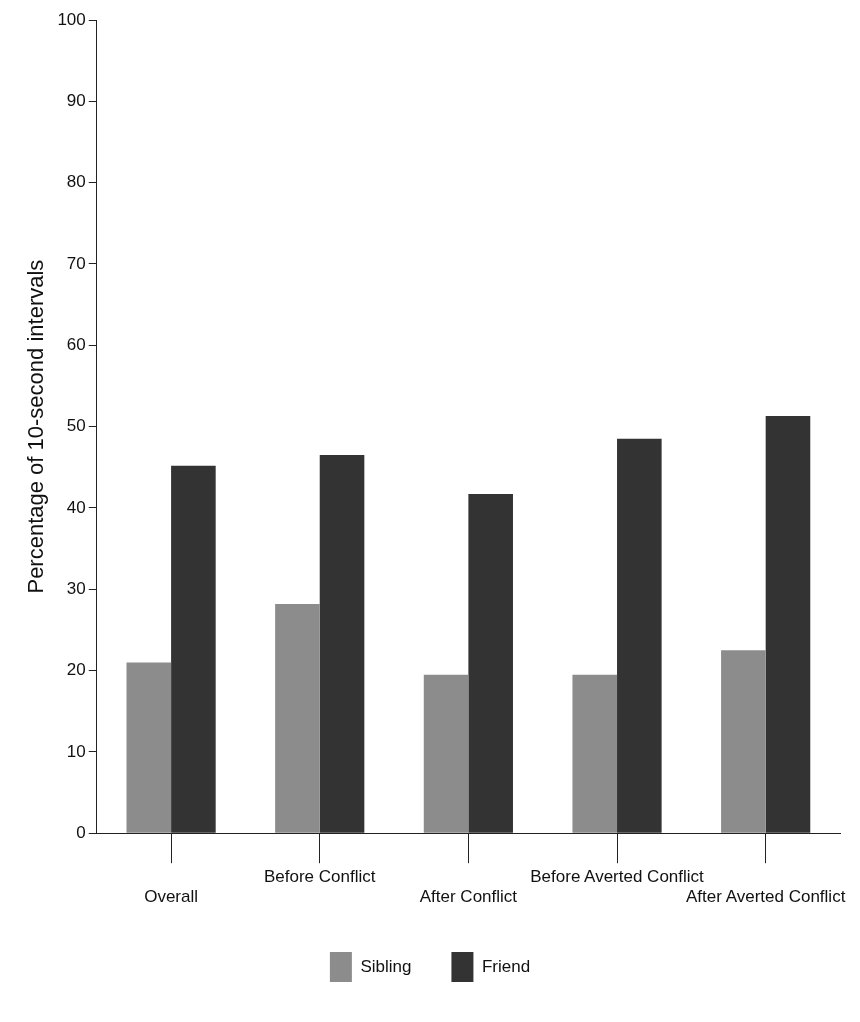 This screenshot has width=860, height=1022. What do you see at coordinates (76, 101) in the screenshot?
I see `y-tick-label: 90` at bounding box center [76, 101].